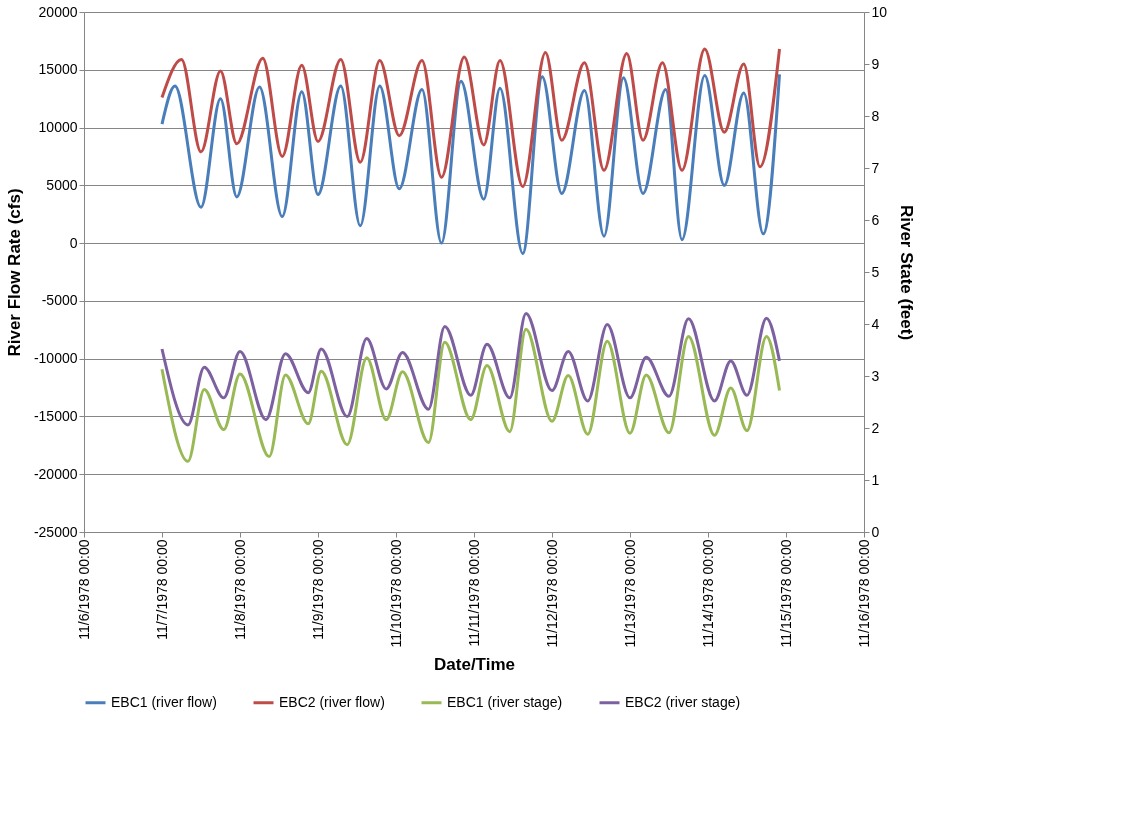 Image resolution: width=1145 pixels, height=838 pixels. I want to click on y2-tick-label: 6, so click(875, 219).